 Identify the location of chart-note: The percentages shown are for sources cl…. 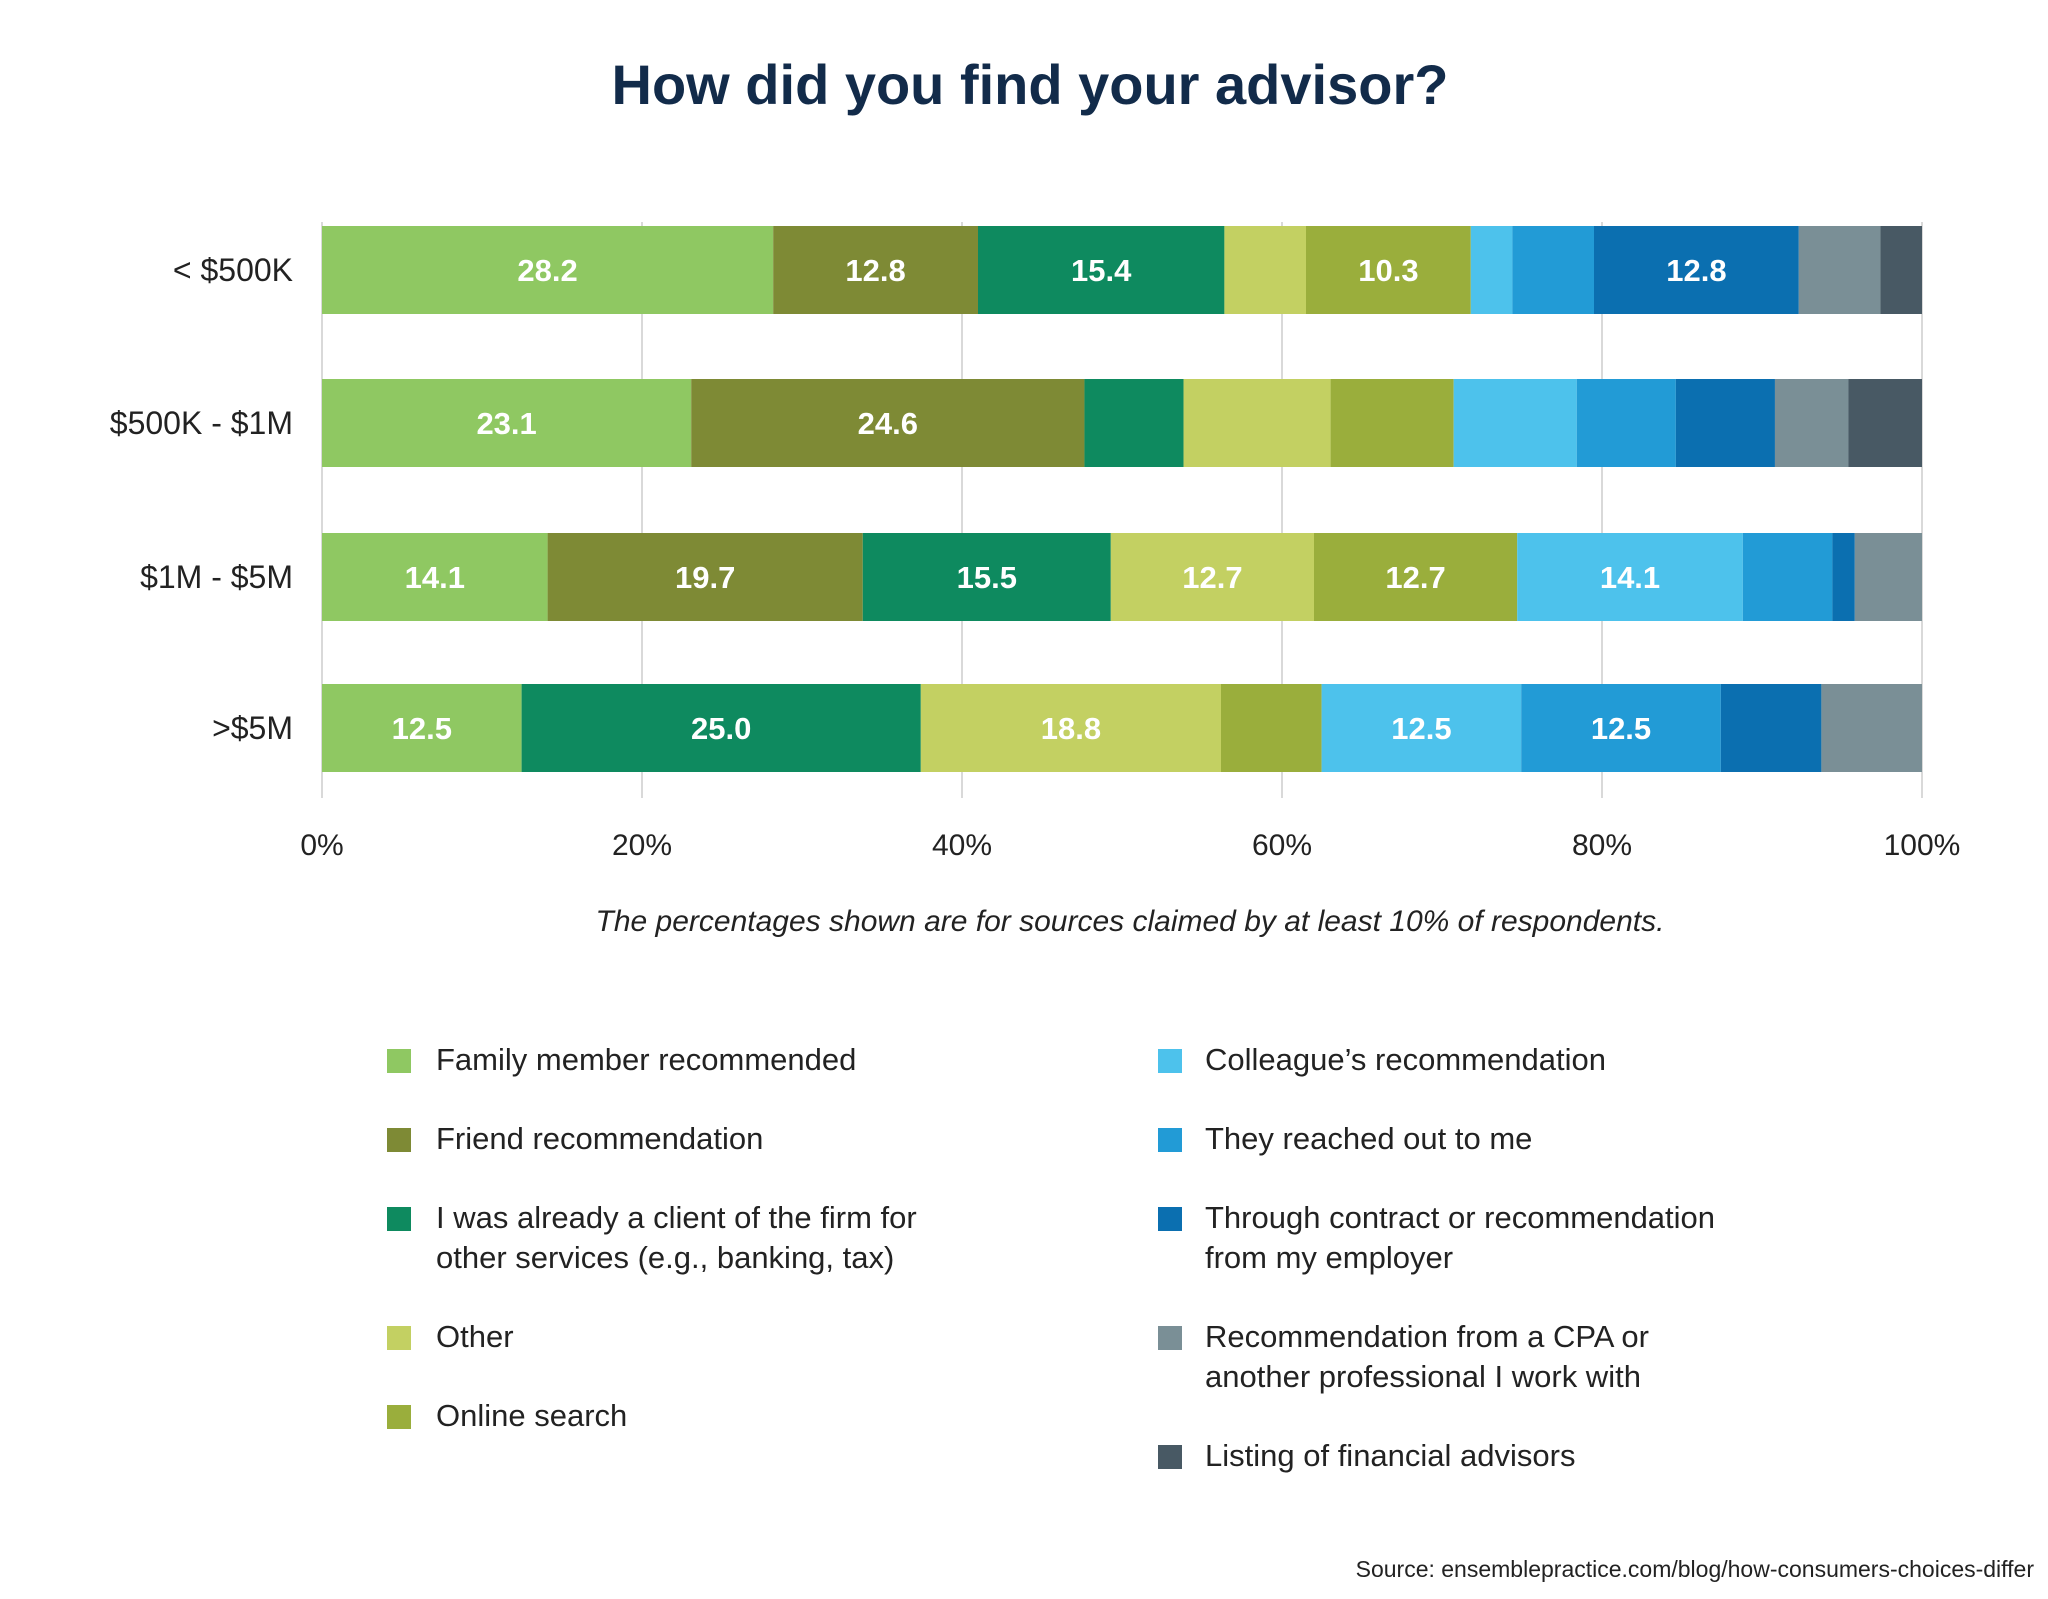
(1130, 921).